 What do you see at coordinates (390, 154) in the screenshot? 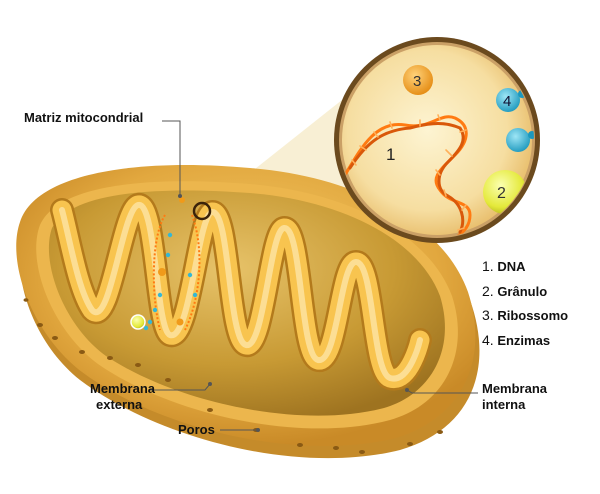
I see `zoom-number-1: 1` at bounding box center [390, 154].